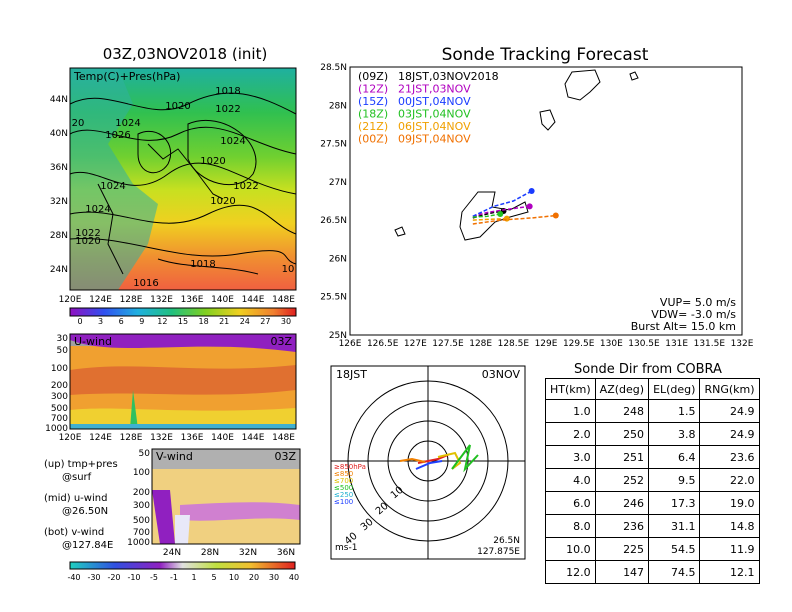 Image resolution: width=792 pixels, height=612 pixels. What do you see at coordinates (145, 283) in the screenshot?
I see `isobar-label: 1016` at bounding box center [145, 283].